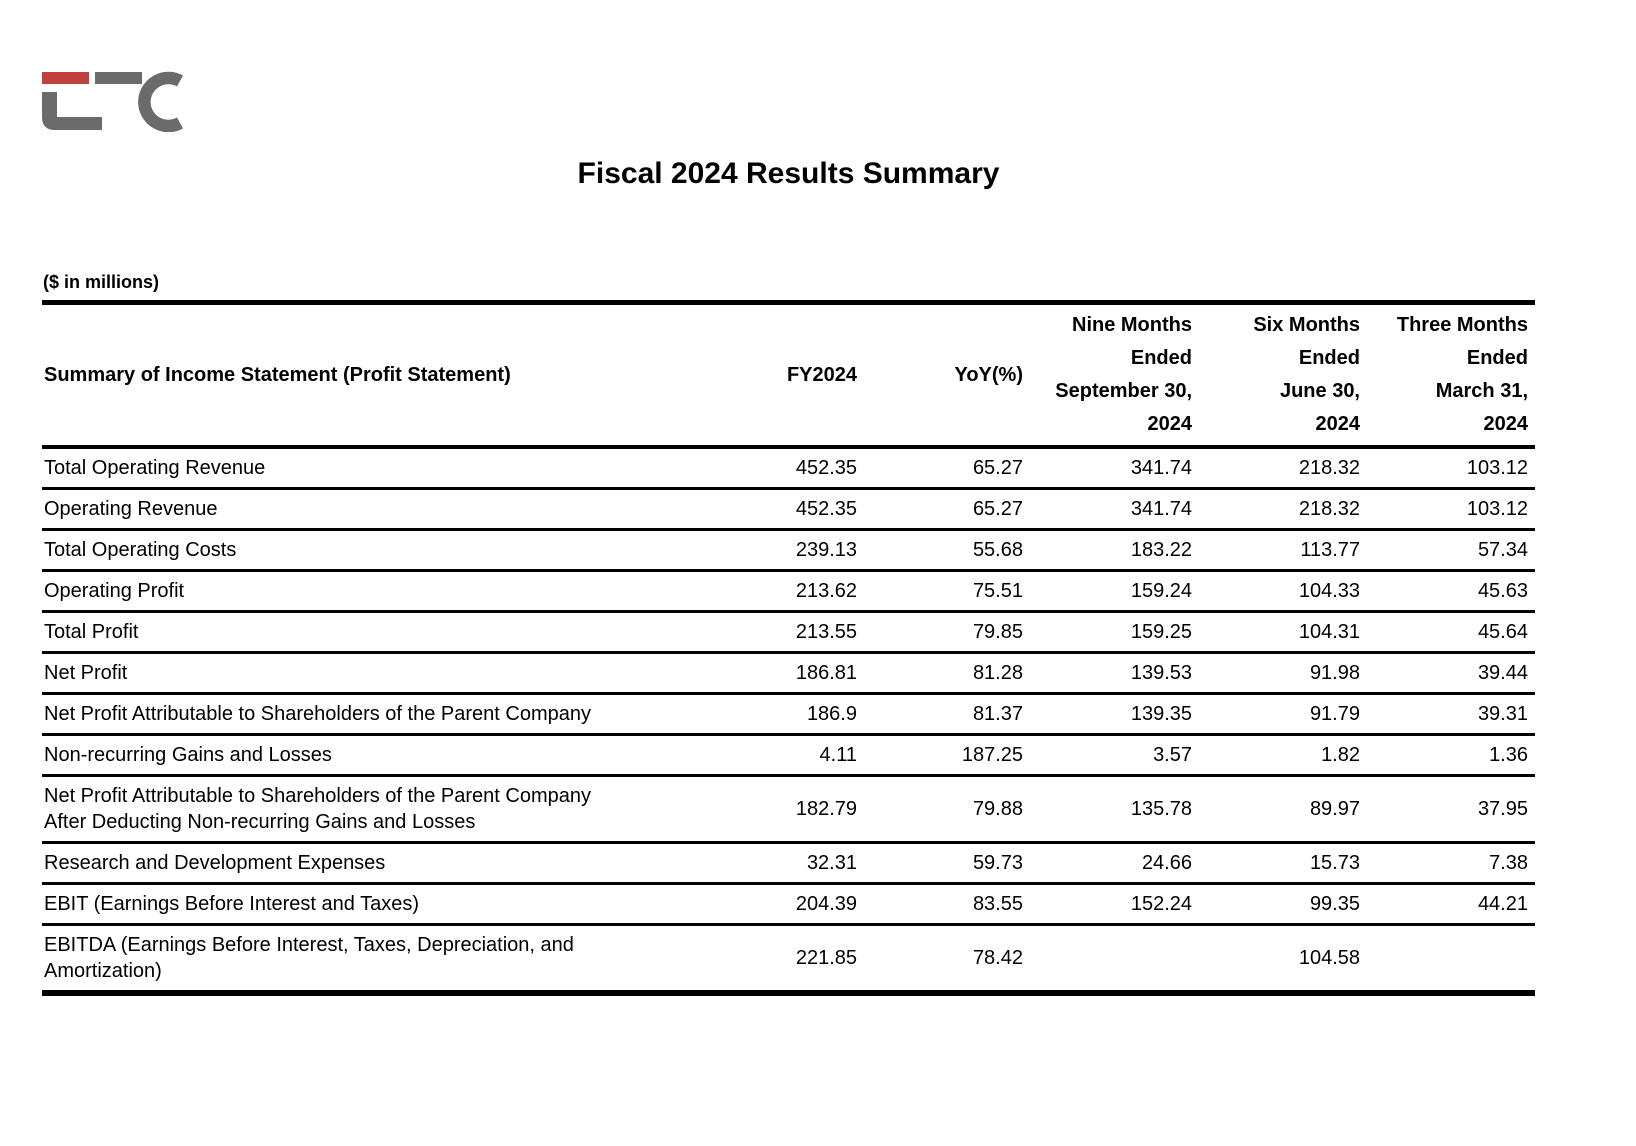 This screenshot has height=1146, width=1636. I want to click on row-value: 55.68, so click(947, 549).